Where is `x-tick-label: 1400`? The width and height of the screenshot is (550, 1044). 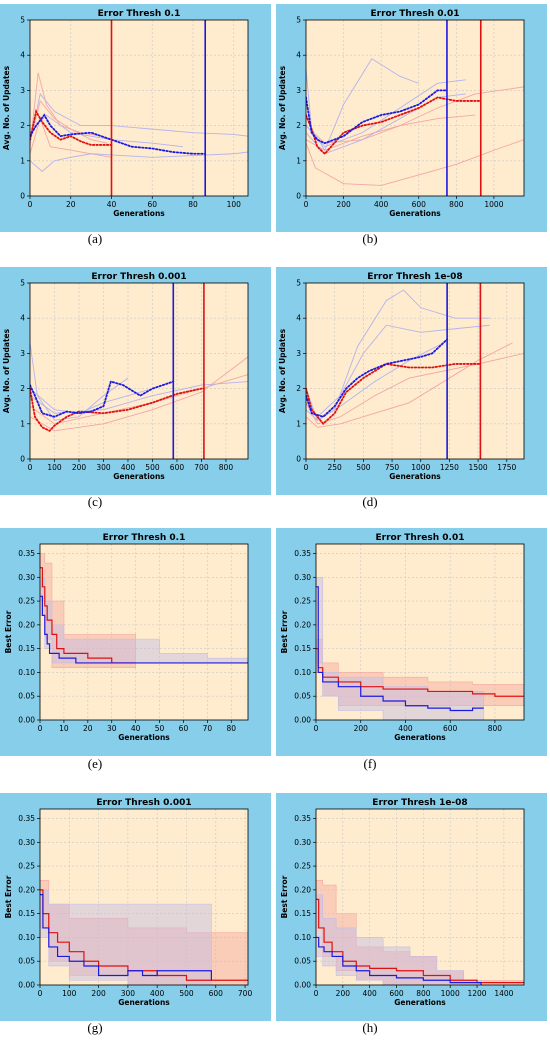
x-tick-label: 1400 is located at coordinates (503, 993).